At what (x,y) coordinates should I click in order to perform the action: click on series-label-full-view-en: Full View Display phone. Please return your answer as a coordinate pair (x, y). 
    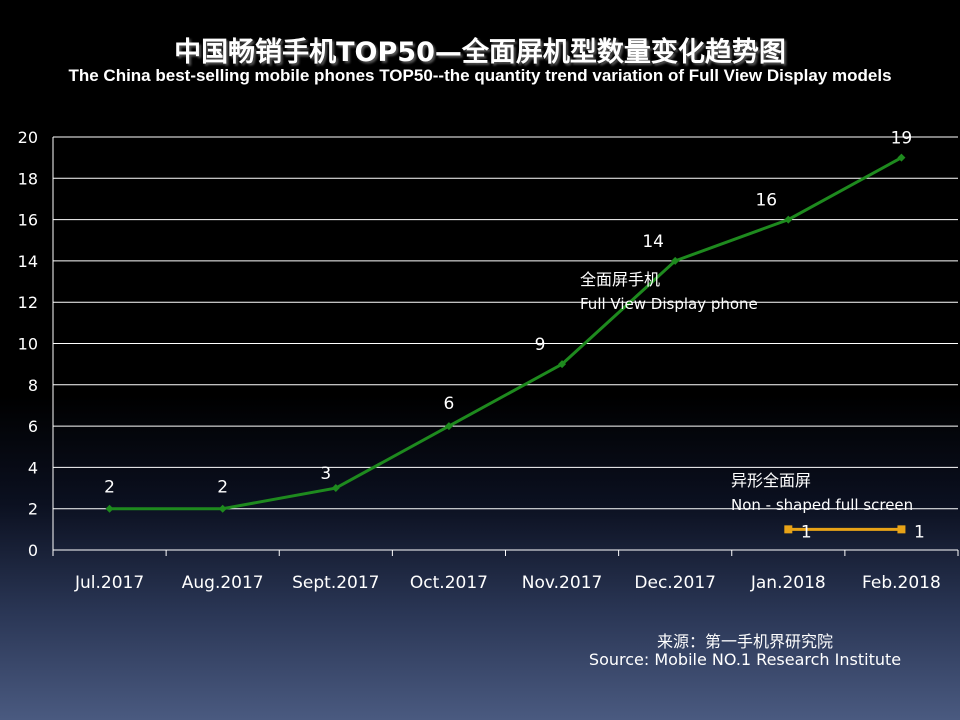
    Looking at the image, I should click on (669, 304).